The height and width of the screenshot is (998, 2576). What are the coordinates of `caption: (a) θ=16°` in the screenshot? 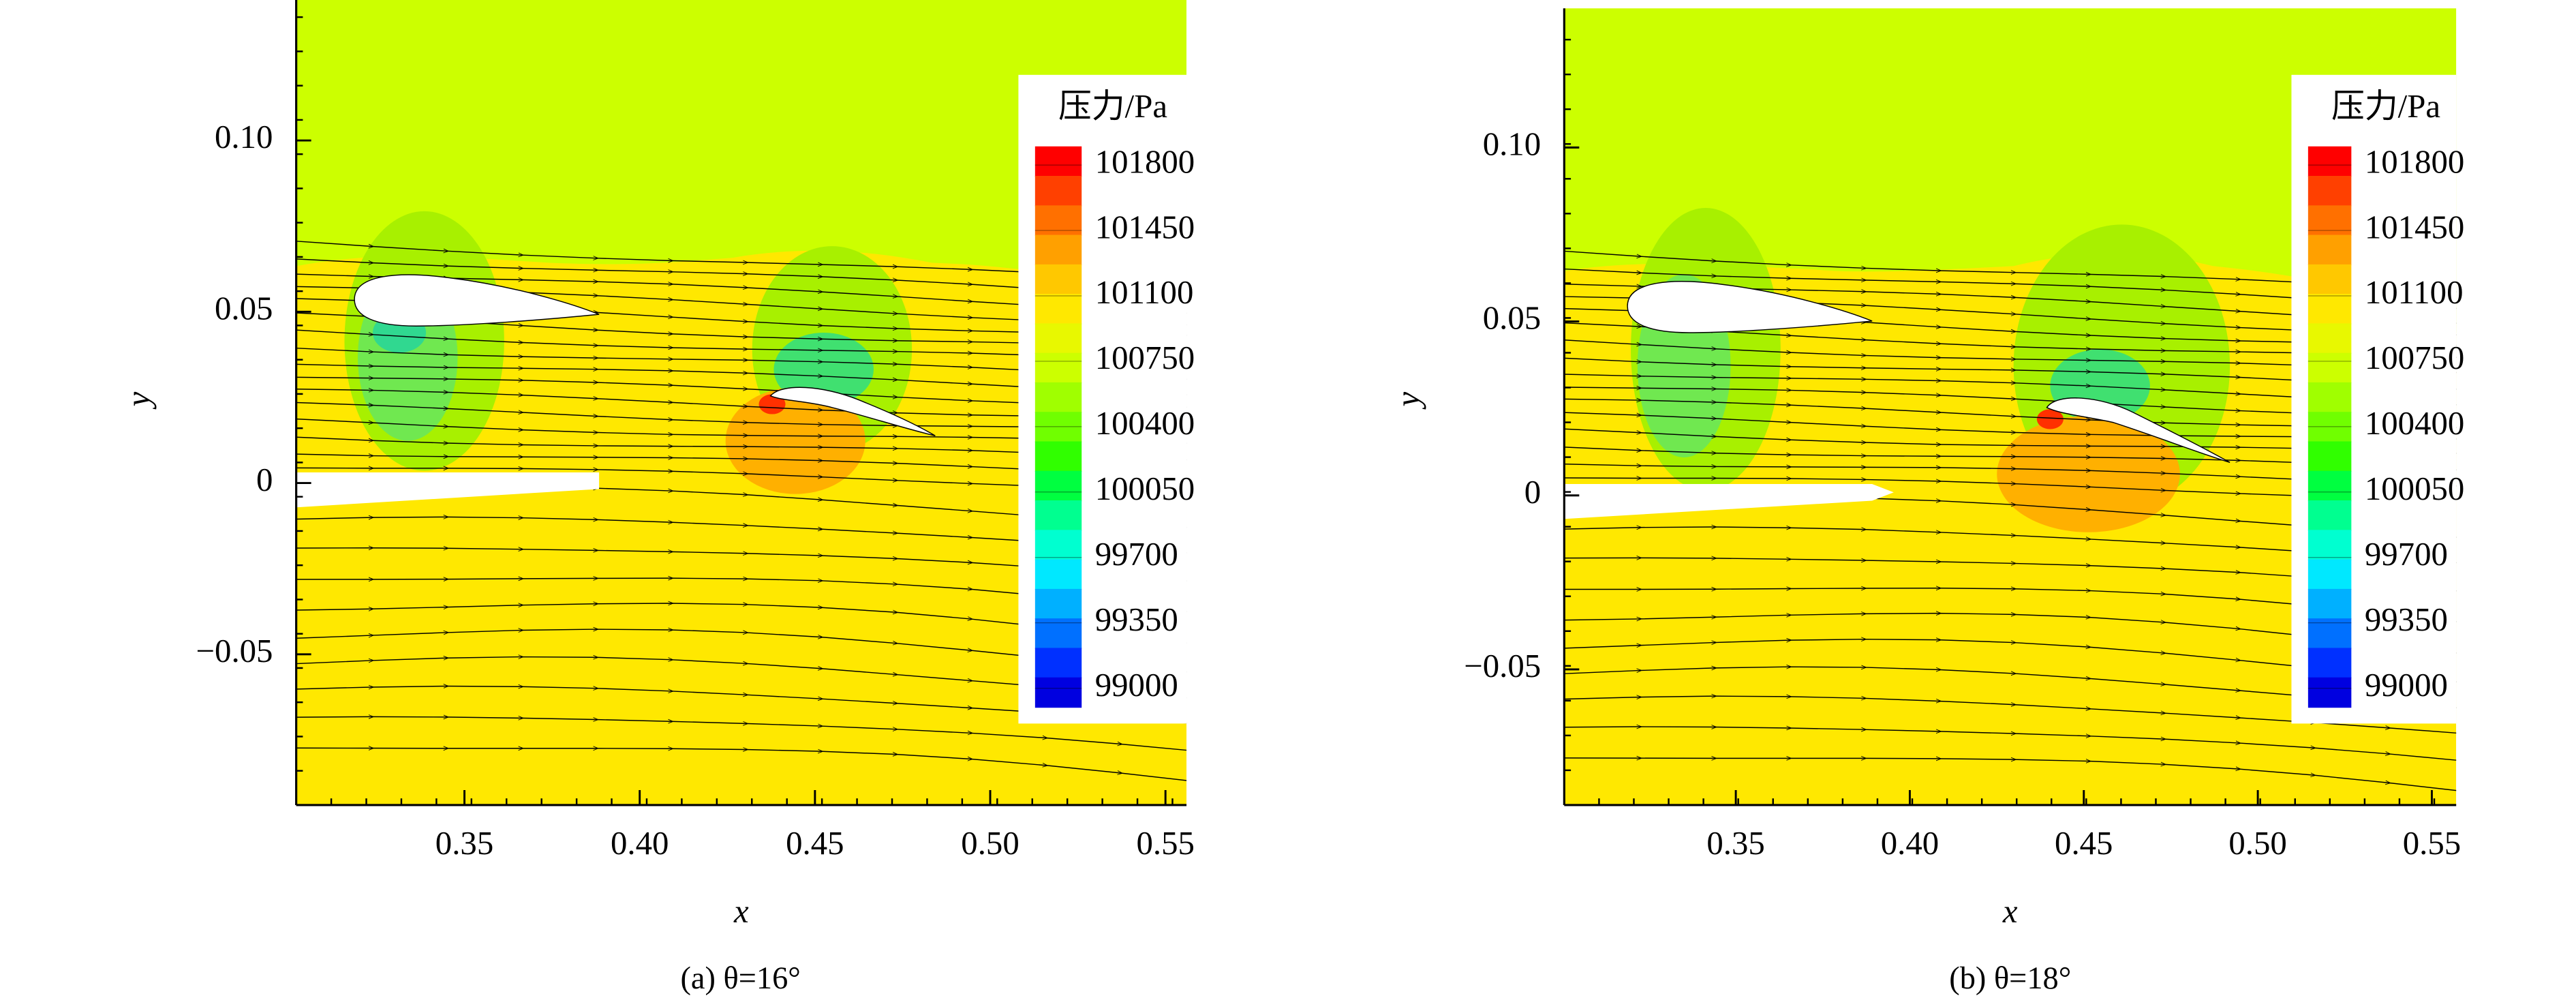 It's located at (740, 978).